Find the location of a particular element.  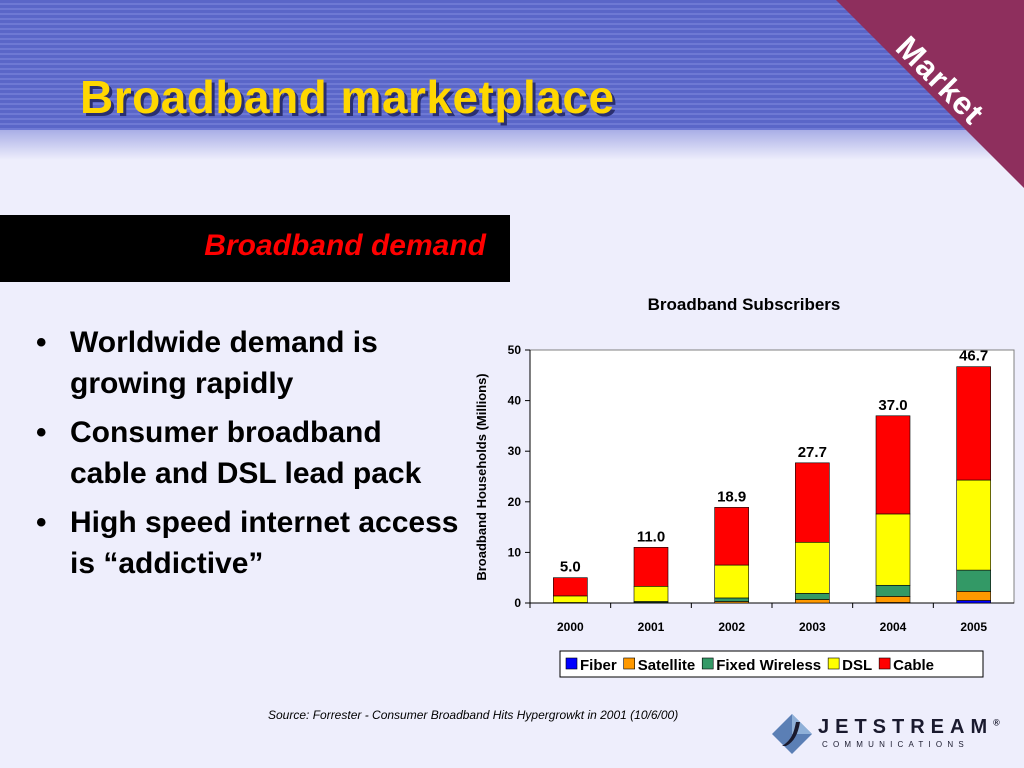

section-title: Broadband demand is located at coordinates (345, 245).